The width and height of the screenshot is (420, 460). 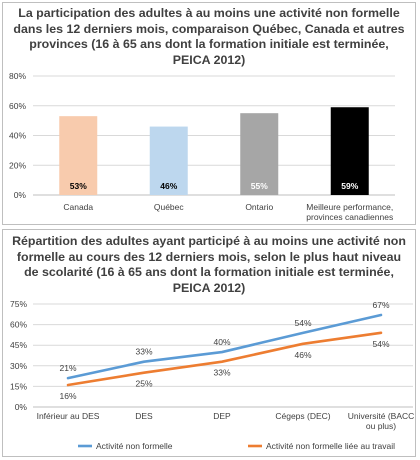 What do you see at coordinates (221, 342) in the screenshot?
I see `data-label: 40%` at bounding box center [221, 342].